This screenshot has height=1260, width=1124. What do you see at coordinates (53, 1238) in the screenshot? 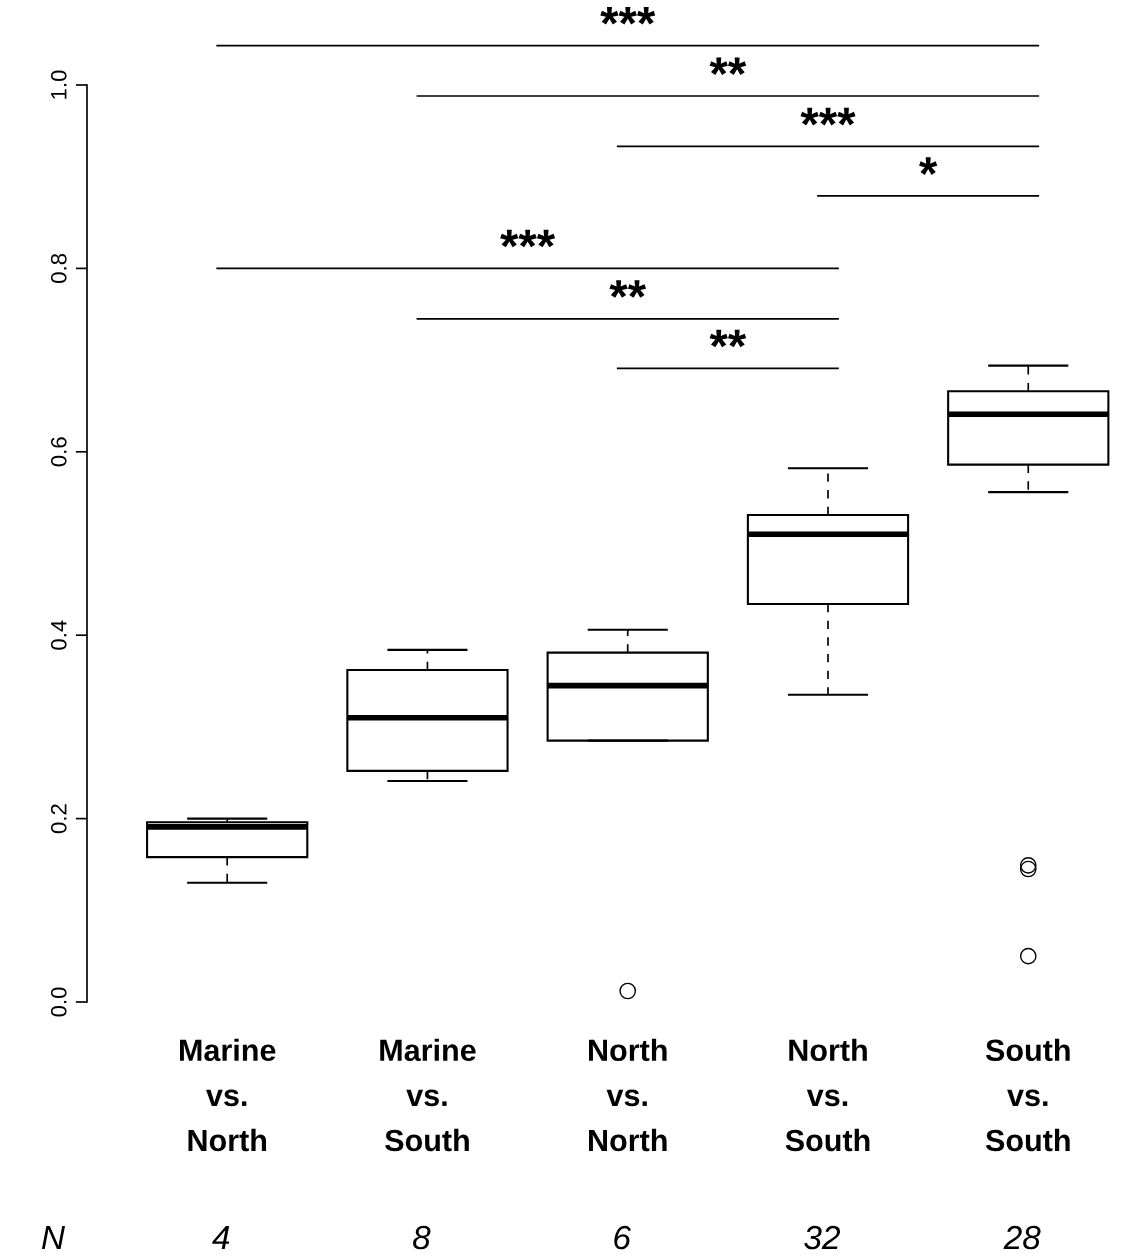
I see `text: N` at bounding box center [53, 1238].